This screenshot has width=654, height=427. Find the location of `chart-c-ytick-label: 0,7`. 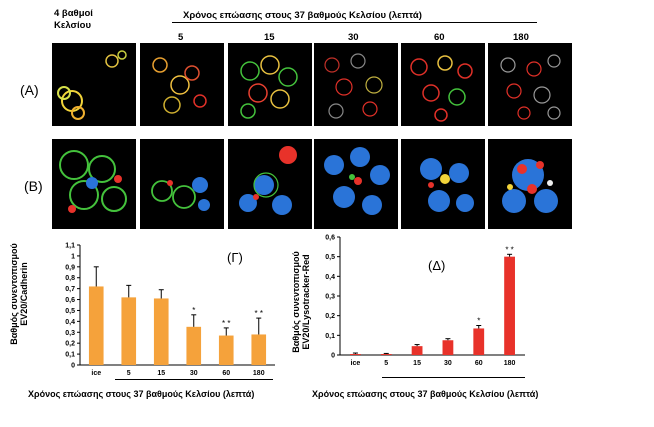

chart-c-ytick-label: 0,7 is located at coordinates (70, 289).